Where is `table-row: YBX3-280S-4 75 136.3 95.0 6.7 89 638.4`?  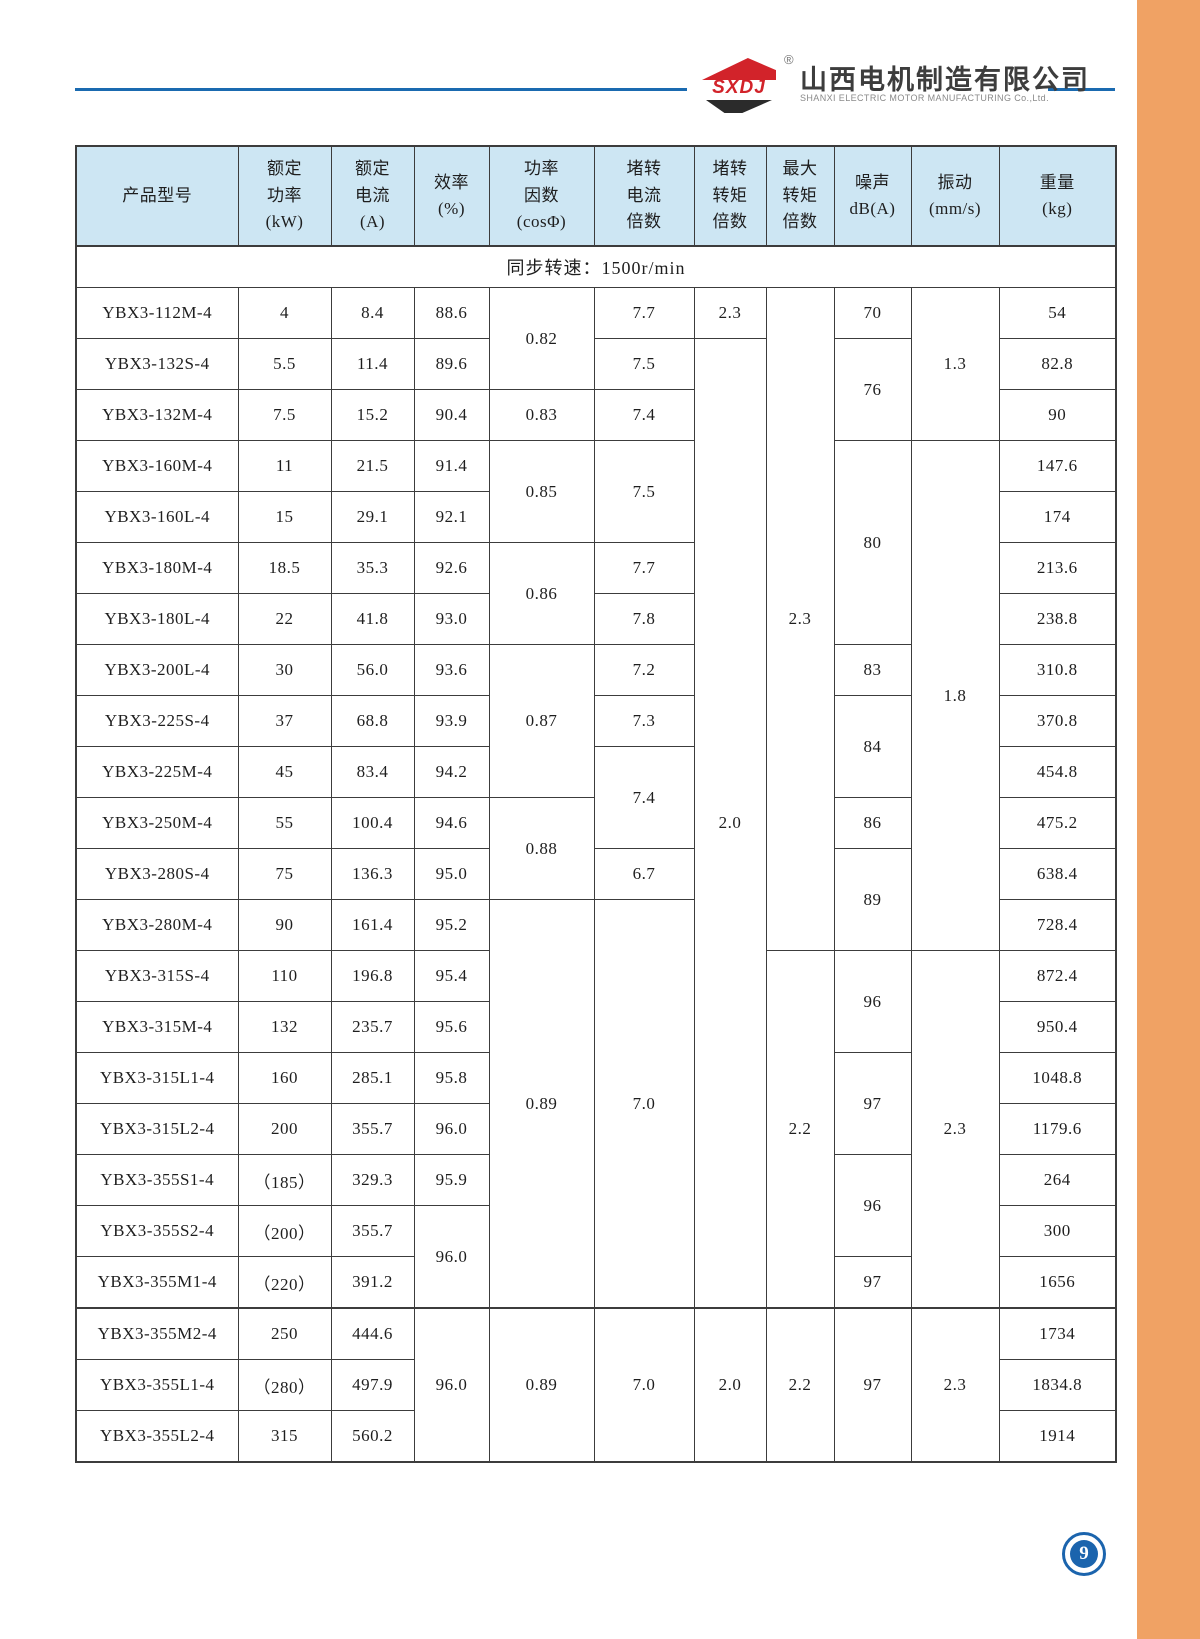
table-row: YBX3-280S-4 75 136.3 95.0 6.7 89 638.4 is located at coordinates (596, 899).